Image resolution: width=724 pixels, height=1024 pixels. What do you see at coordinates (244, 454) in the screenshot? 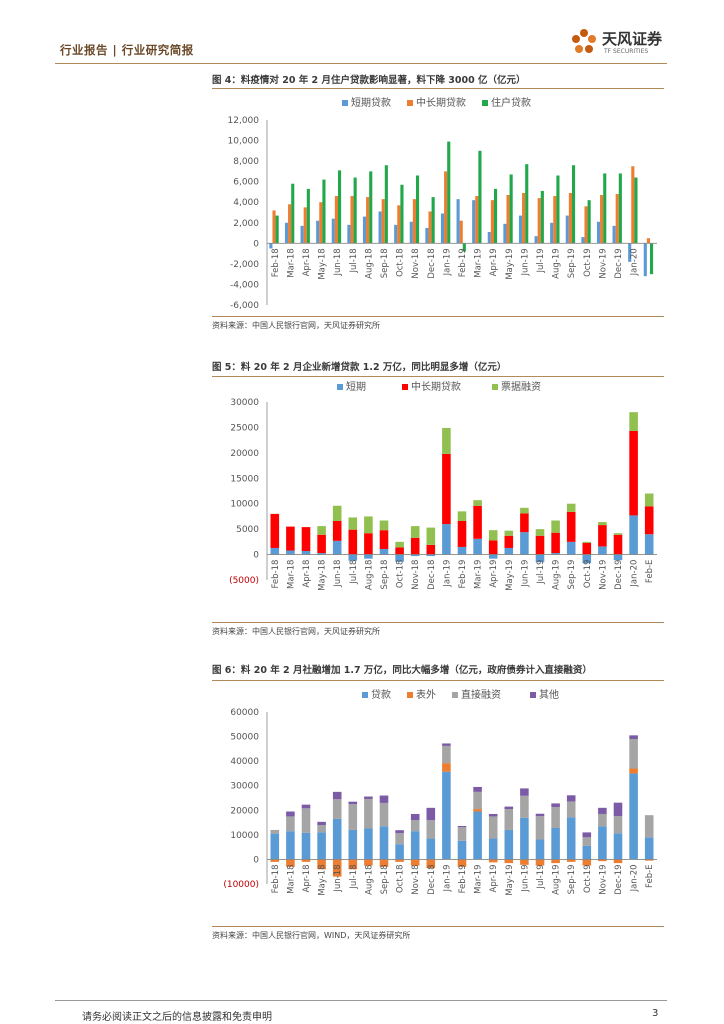
I see `y-tick-label: 20000` at bounding box center [244, 454].